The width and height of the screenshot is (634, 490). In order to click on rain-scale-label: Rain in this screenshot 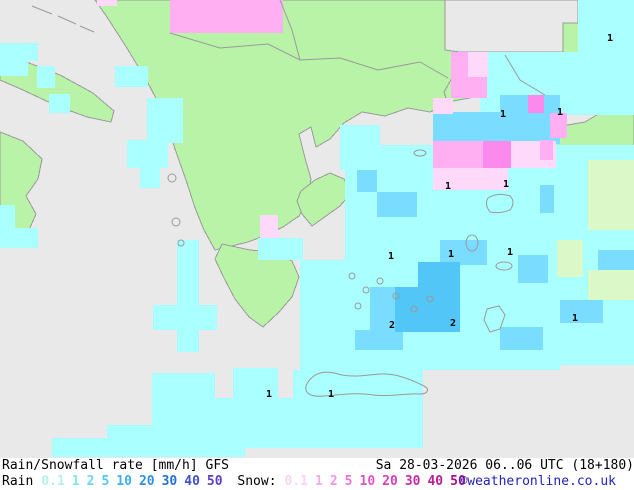, I will do `click(18, 481)`.